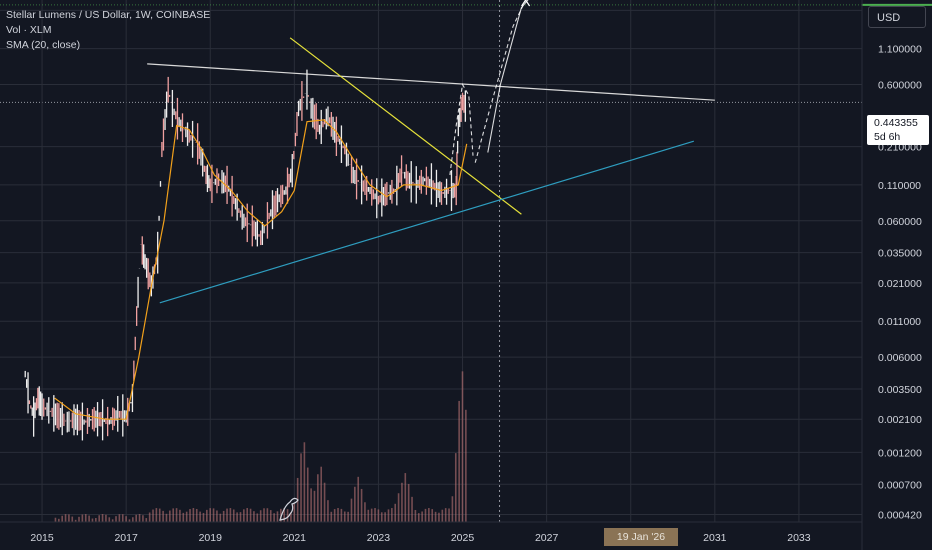 This screenshot has height=550, width=932. What do you see at coordinates (108, 15) in the screenshot?
I see `symbol-title: Stellar Lumens / US Dollar, 1W, COINBASE` at bounding box center [108, 15].